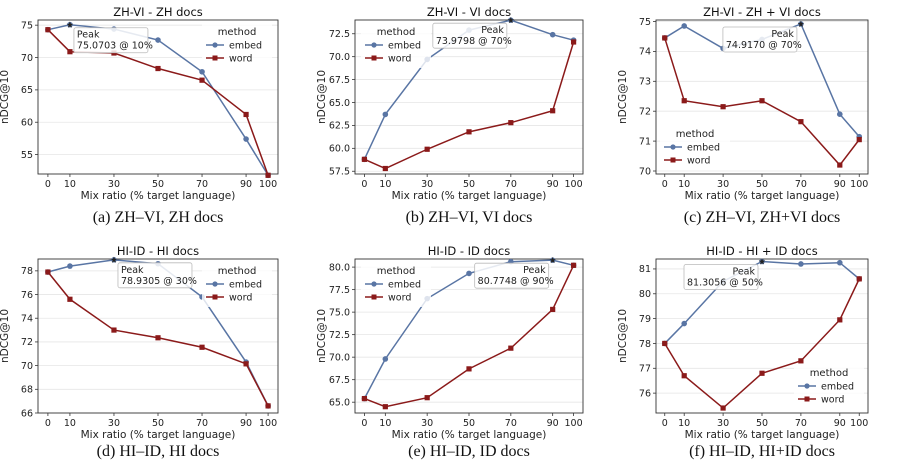 The image size is (908, 462). What do you see at coordinates (645, 294) in the screenshot?
I see `y-tick-label: 80` at bounding box center [645, 294].